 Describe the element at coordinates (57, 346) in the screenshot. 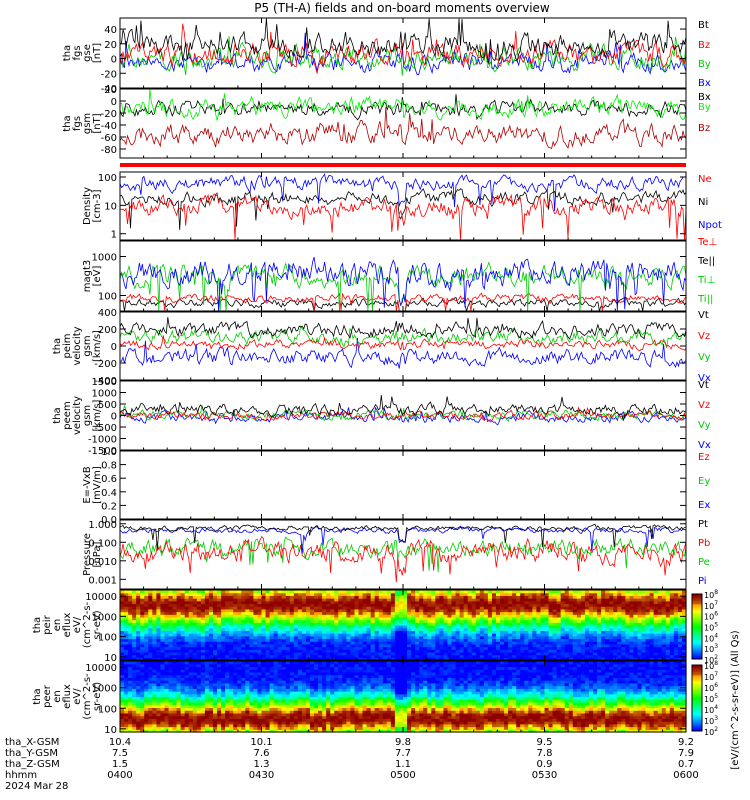

I see `y-axis-label: tha` at that location.